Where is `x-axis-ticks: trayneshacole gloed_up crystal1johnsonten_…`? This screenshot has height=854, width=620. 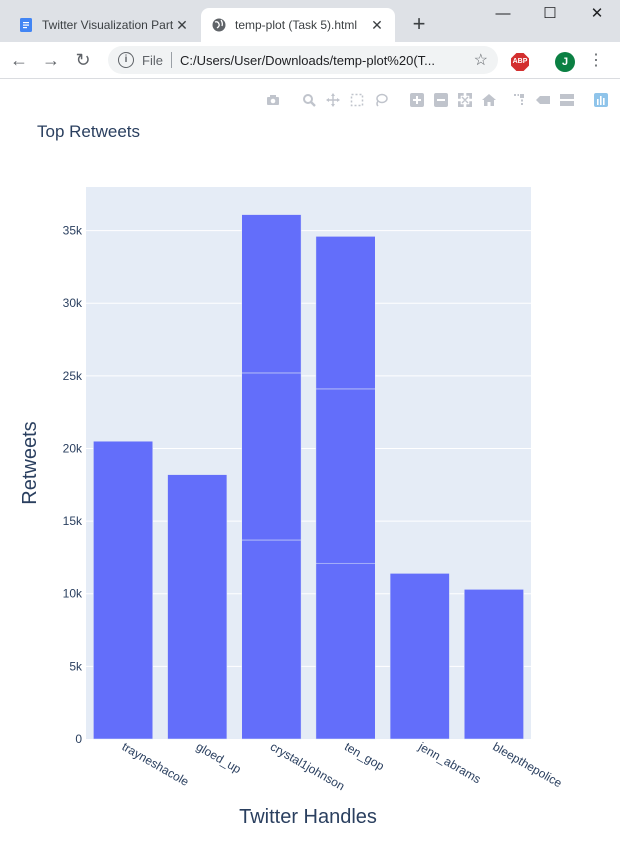 x-axis-ticks: trayneshacole gloed_up crystal1johnsonten_… is located at coordinates (342, 766).